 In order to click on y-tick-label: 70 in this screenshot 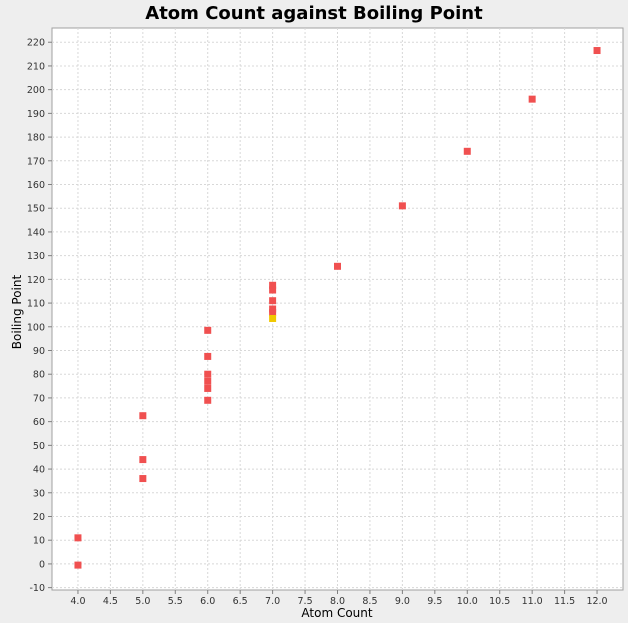, I will do `click(39, 398)`.